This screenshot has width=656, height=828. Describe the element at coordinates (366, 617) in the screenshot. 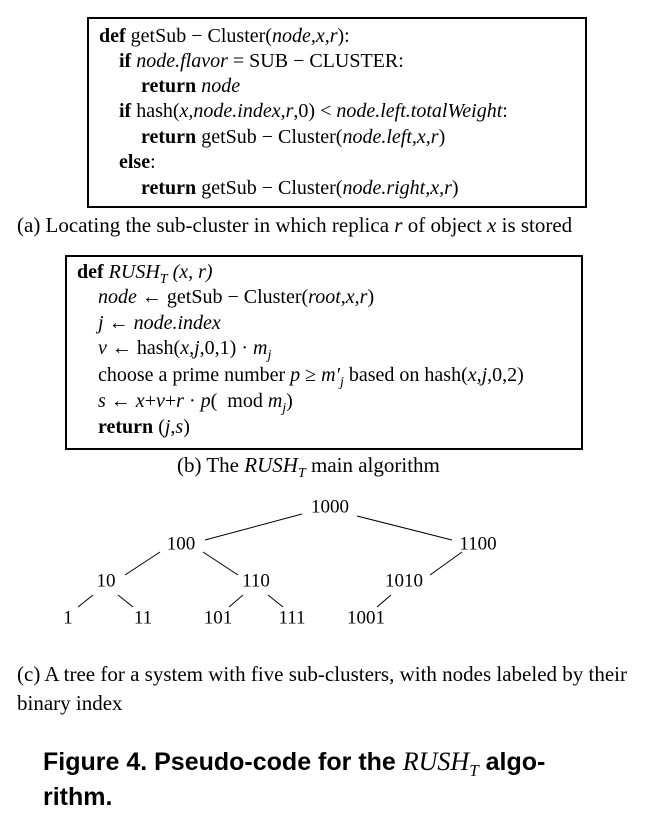

I see `tree-node: 1001` at that location.